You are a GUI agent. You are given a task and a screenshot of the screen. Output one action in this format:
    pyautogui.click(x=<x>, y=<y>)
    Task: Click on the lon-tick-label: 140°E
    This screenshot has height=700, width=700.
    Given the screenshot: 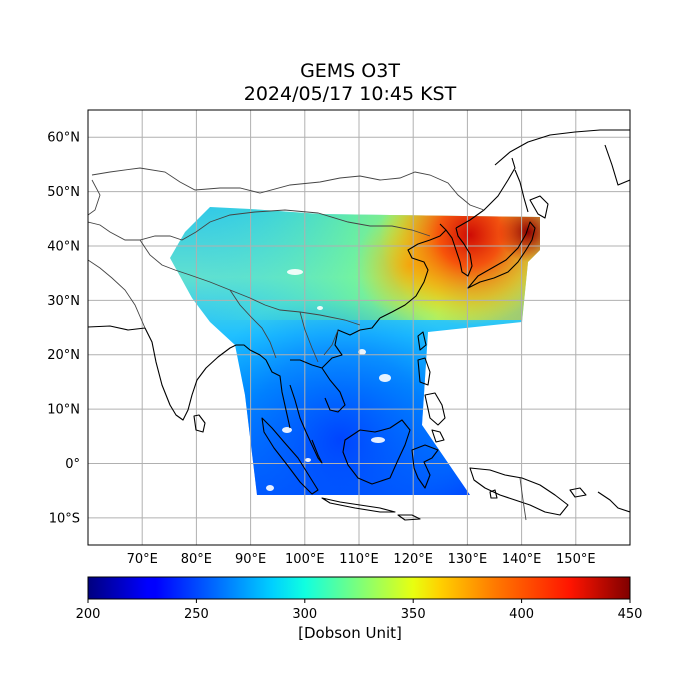 What is the action you would take?
    pyautogui.click(x=522, y=559)
    